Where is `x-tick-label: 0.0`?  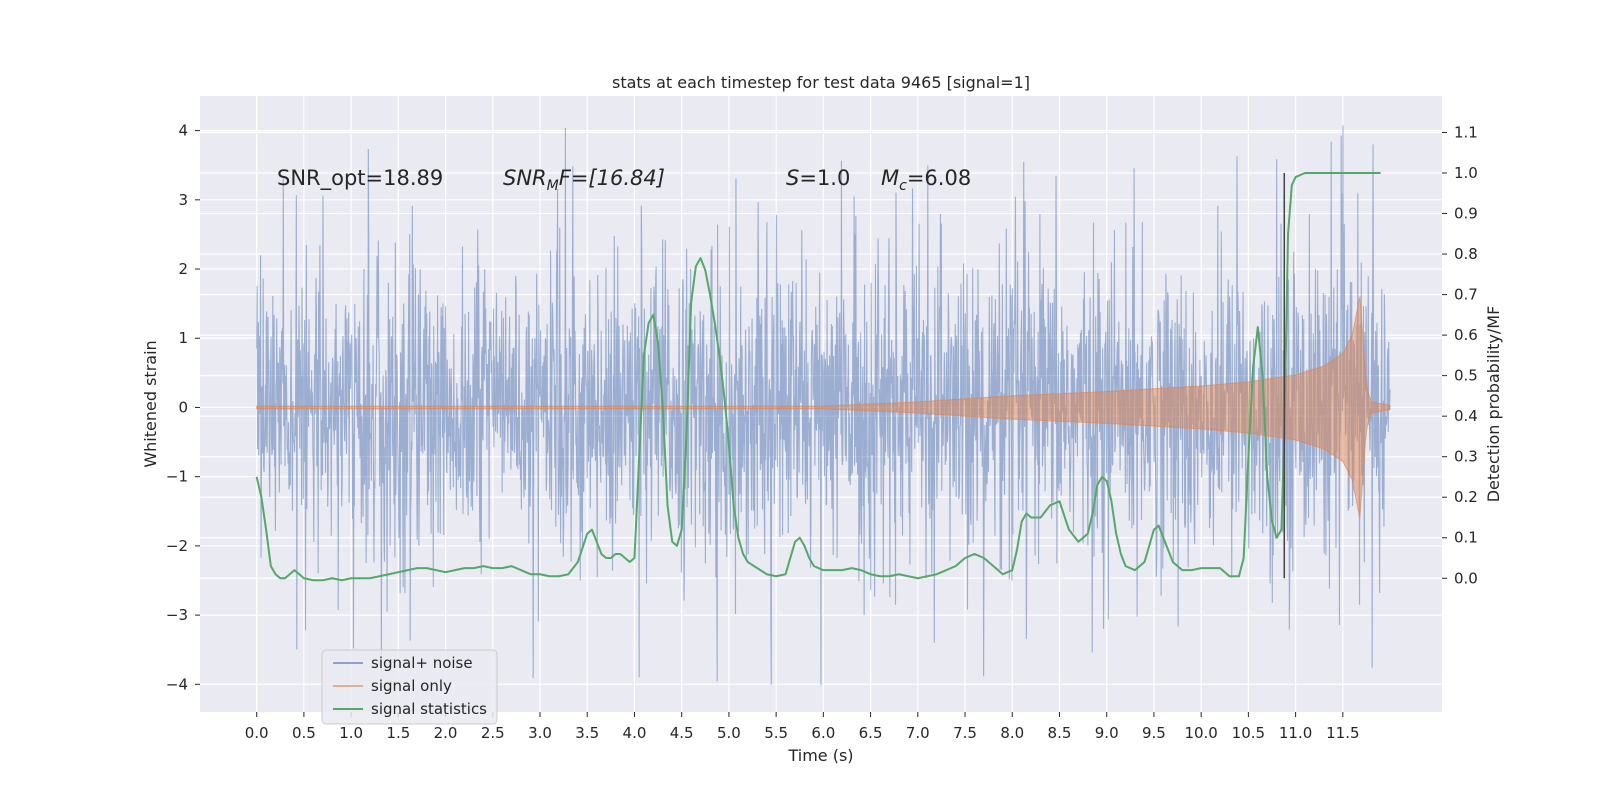 x-tick-label: 0.0 is located at coordinates (257, 733).